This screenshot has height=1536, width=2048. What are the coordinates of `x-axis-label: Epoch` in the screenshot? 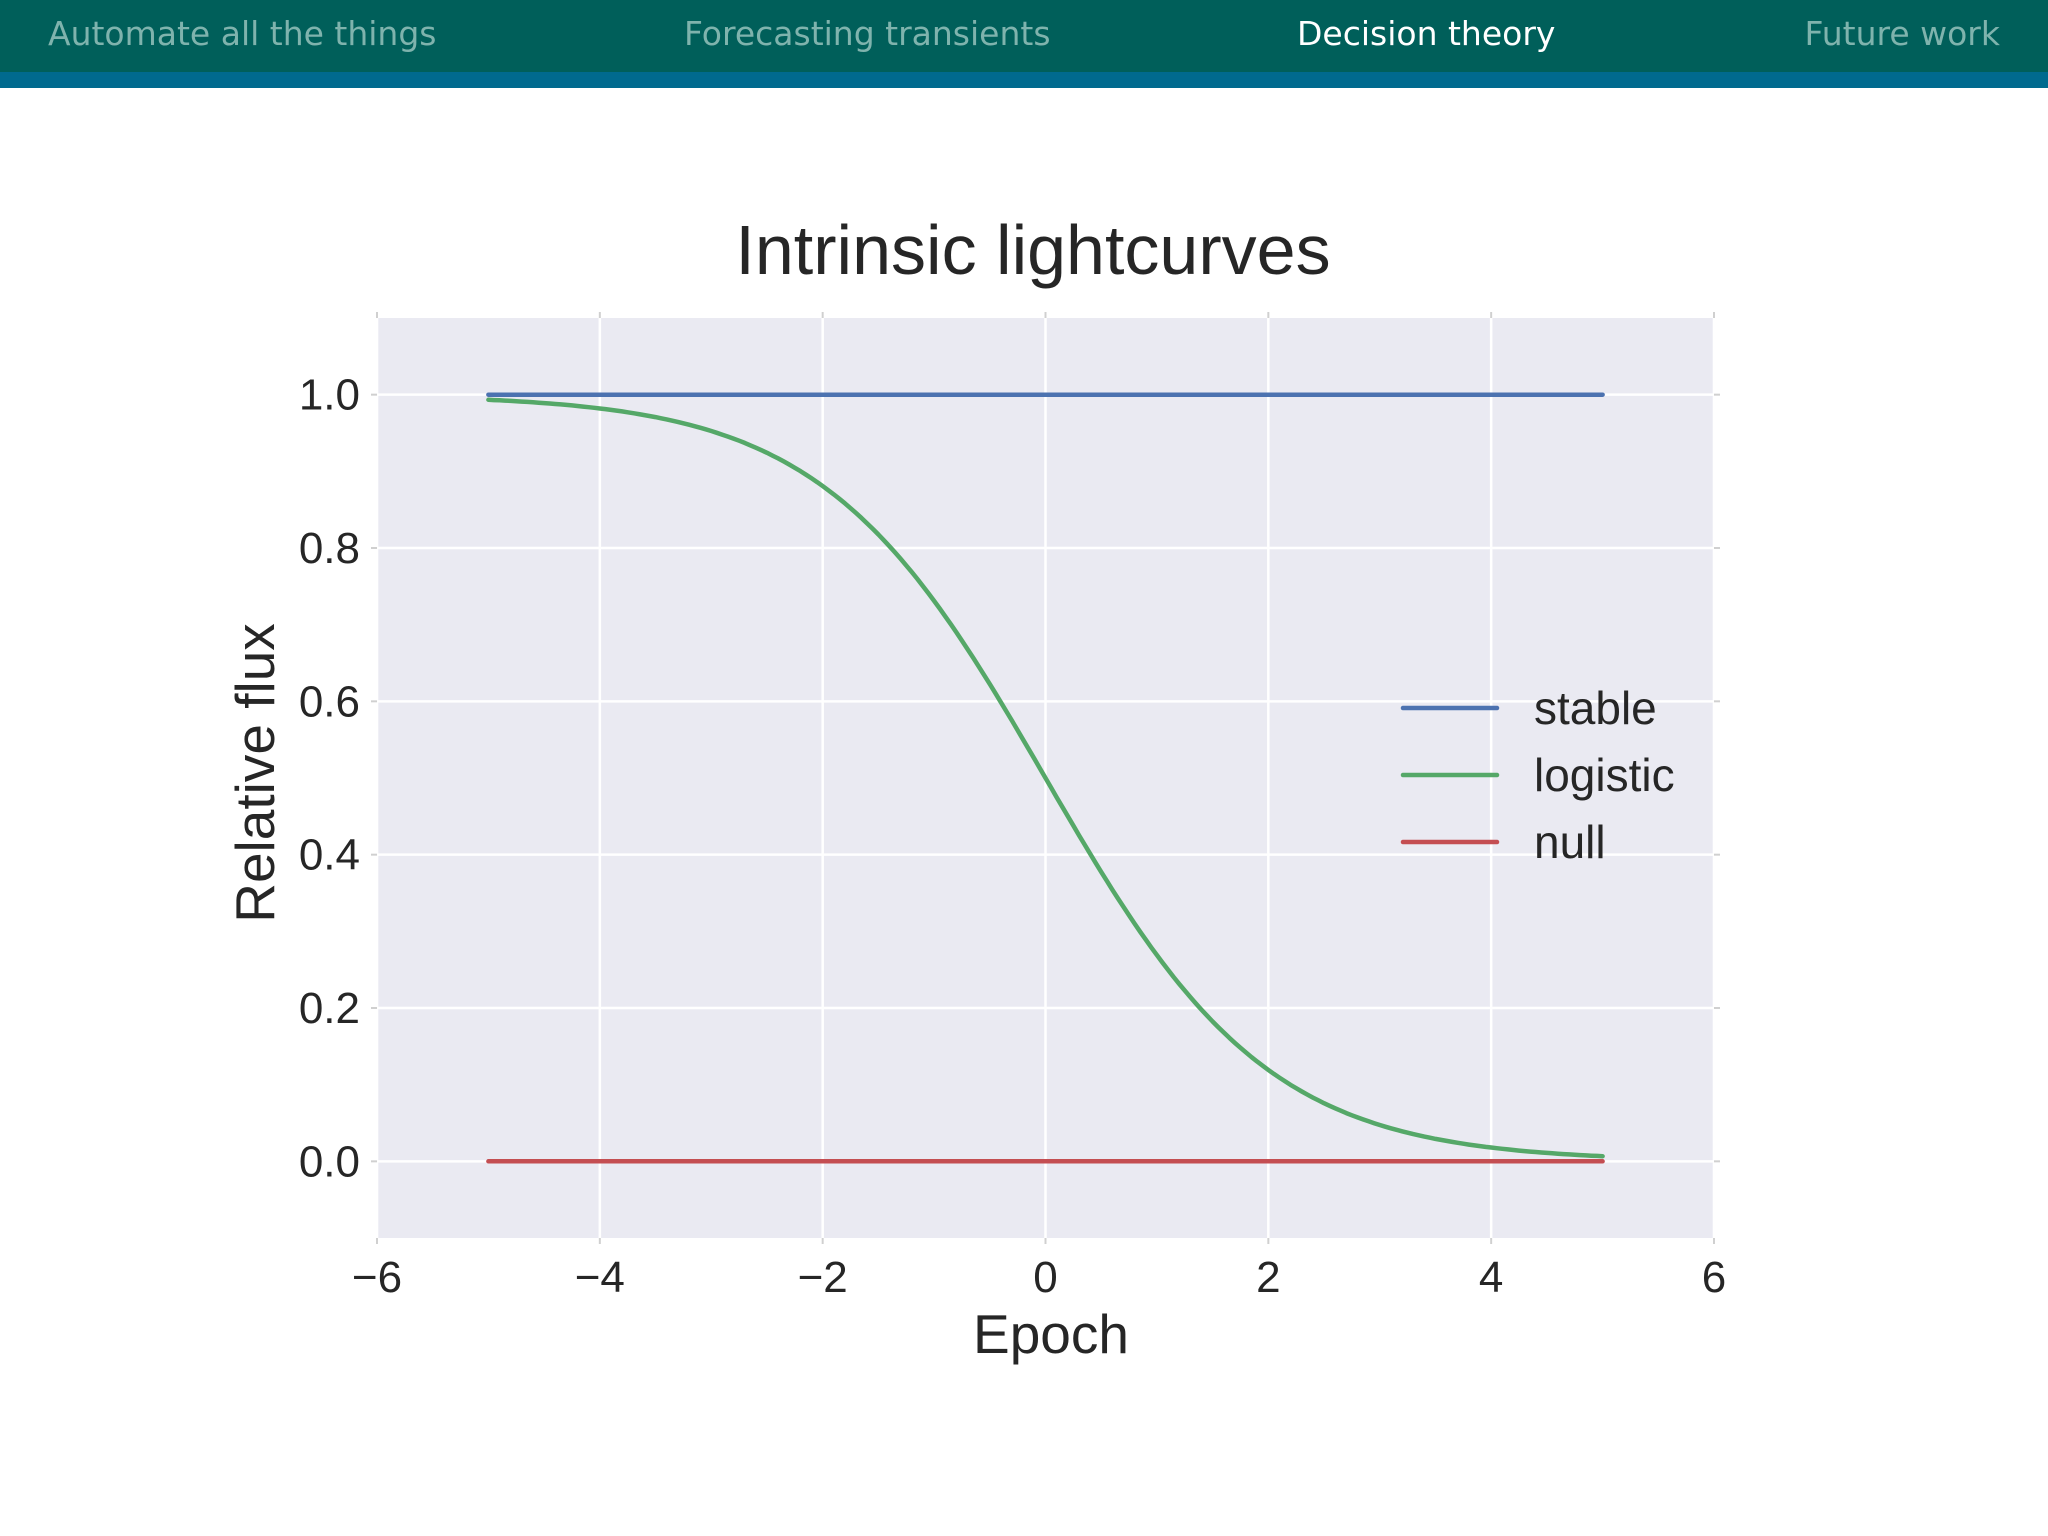 It's located at (1051, 1334).